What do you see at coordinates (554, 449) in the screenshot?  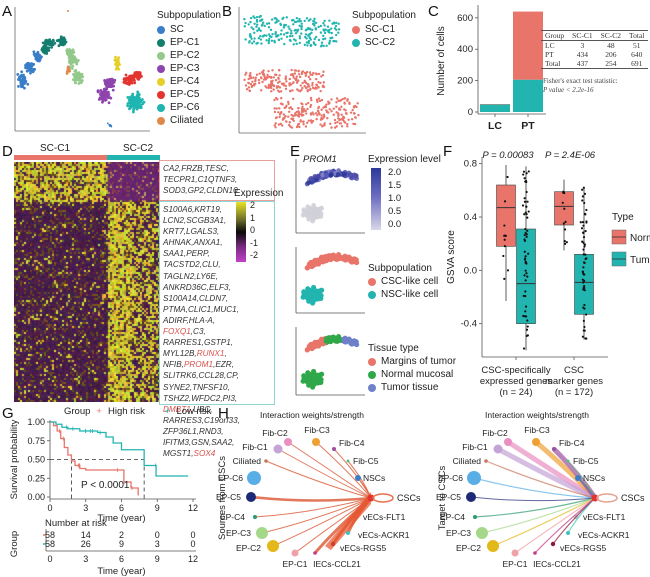 I see `node-fib-c4` at bounding box center [554, 449].